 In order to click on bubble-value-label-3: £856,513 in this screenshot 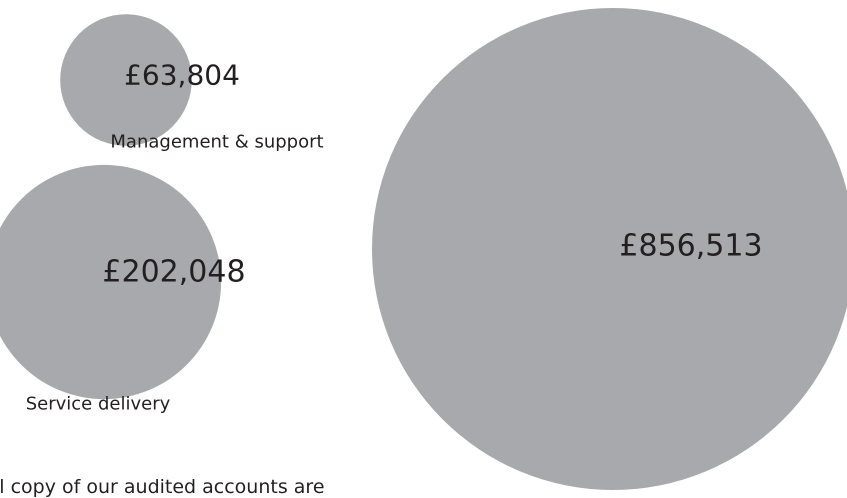, I will do `click(690, 246)`.